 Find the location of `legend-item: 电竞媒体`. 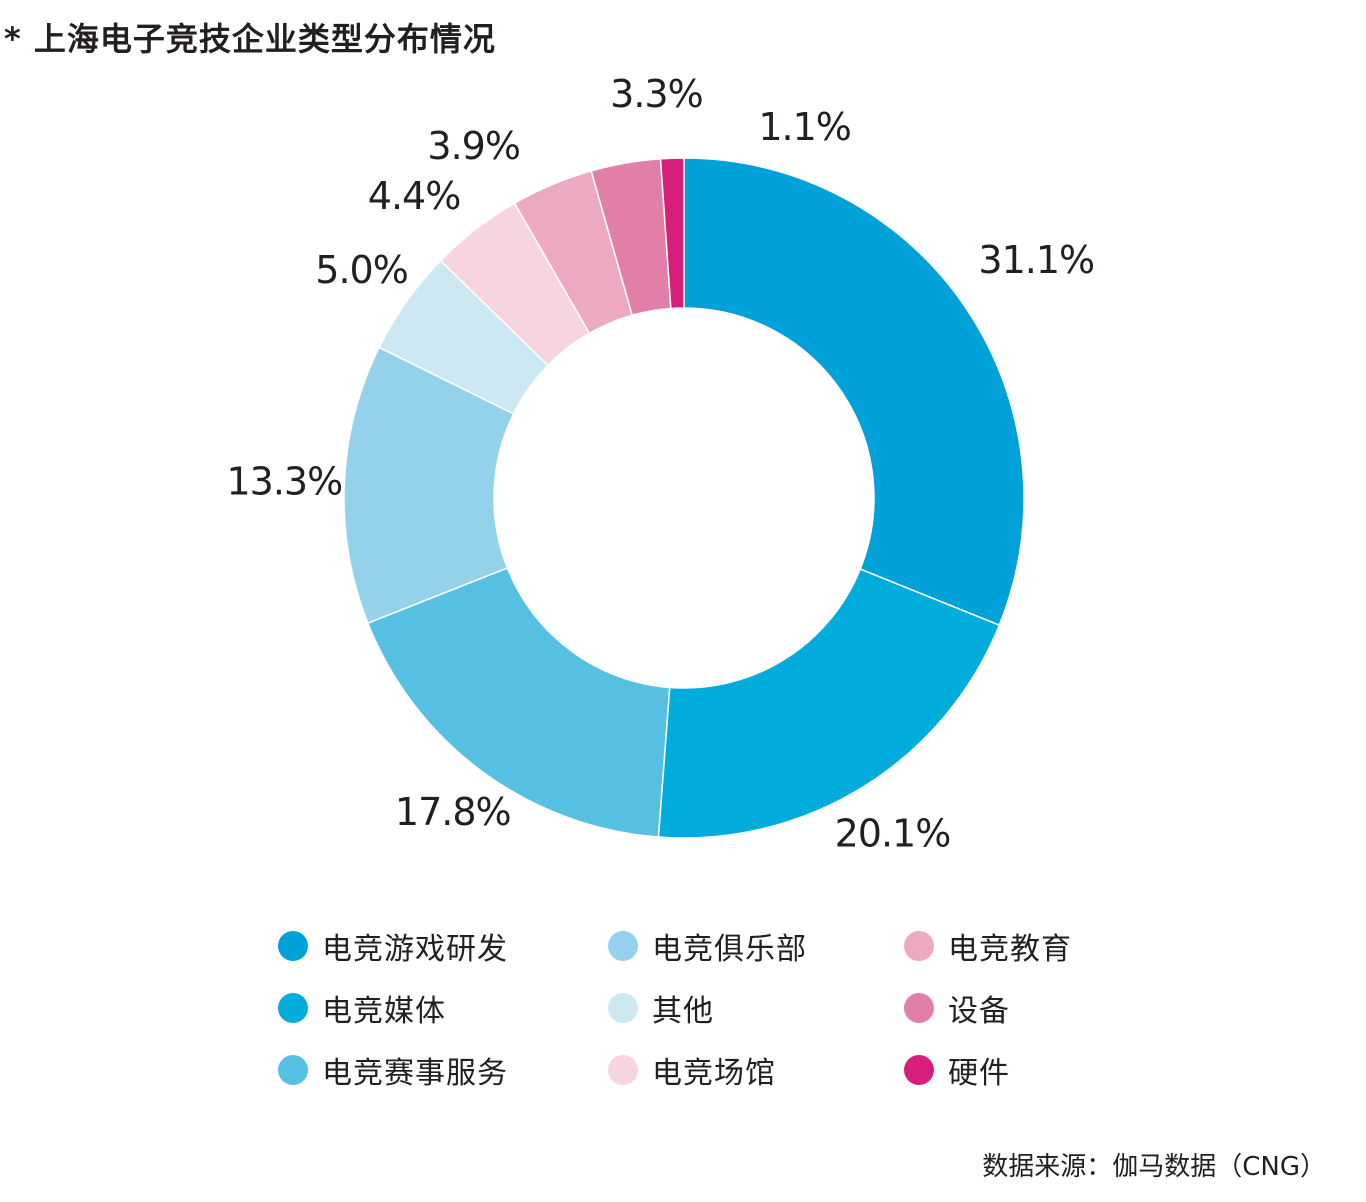

legend-item: 电竞媒体 is located at coordinates (362, 1008).